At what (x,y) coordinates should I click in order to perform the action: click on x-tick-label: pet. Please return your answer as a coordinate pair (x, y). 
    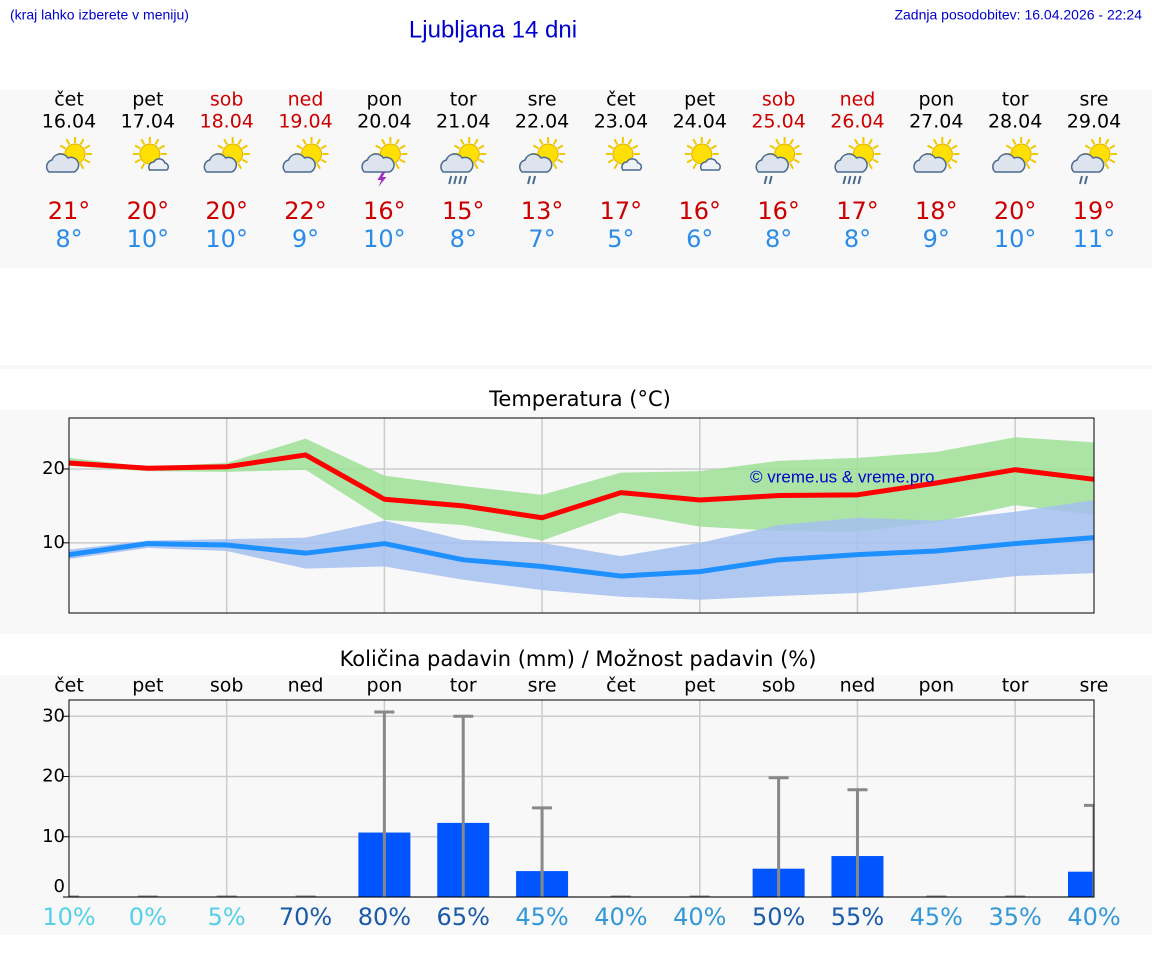
    Looking at the image, I should click on (699, 686).